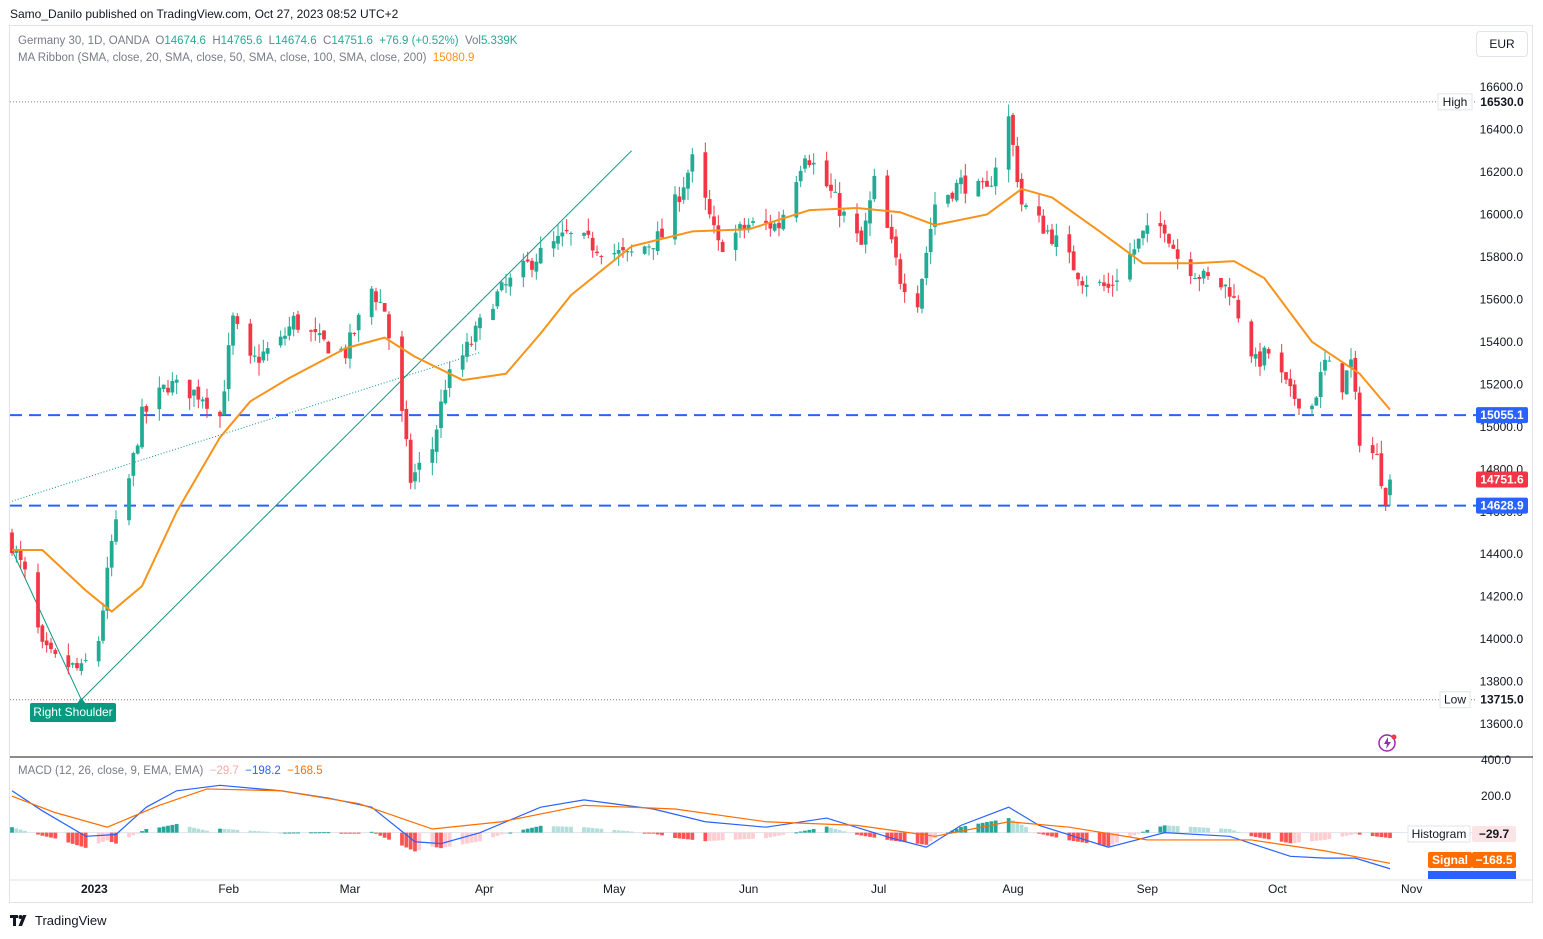 The height and width of the screenshot is (939, 1543). I want to click on lightning-icon-bolt, so click(1387, 743).